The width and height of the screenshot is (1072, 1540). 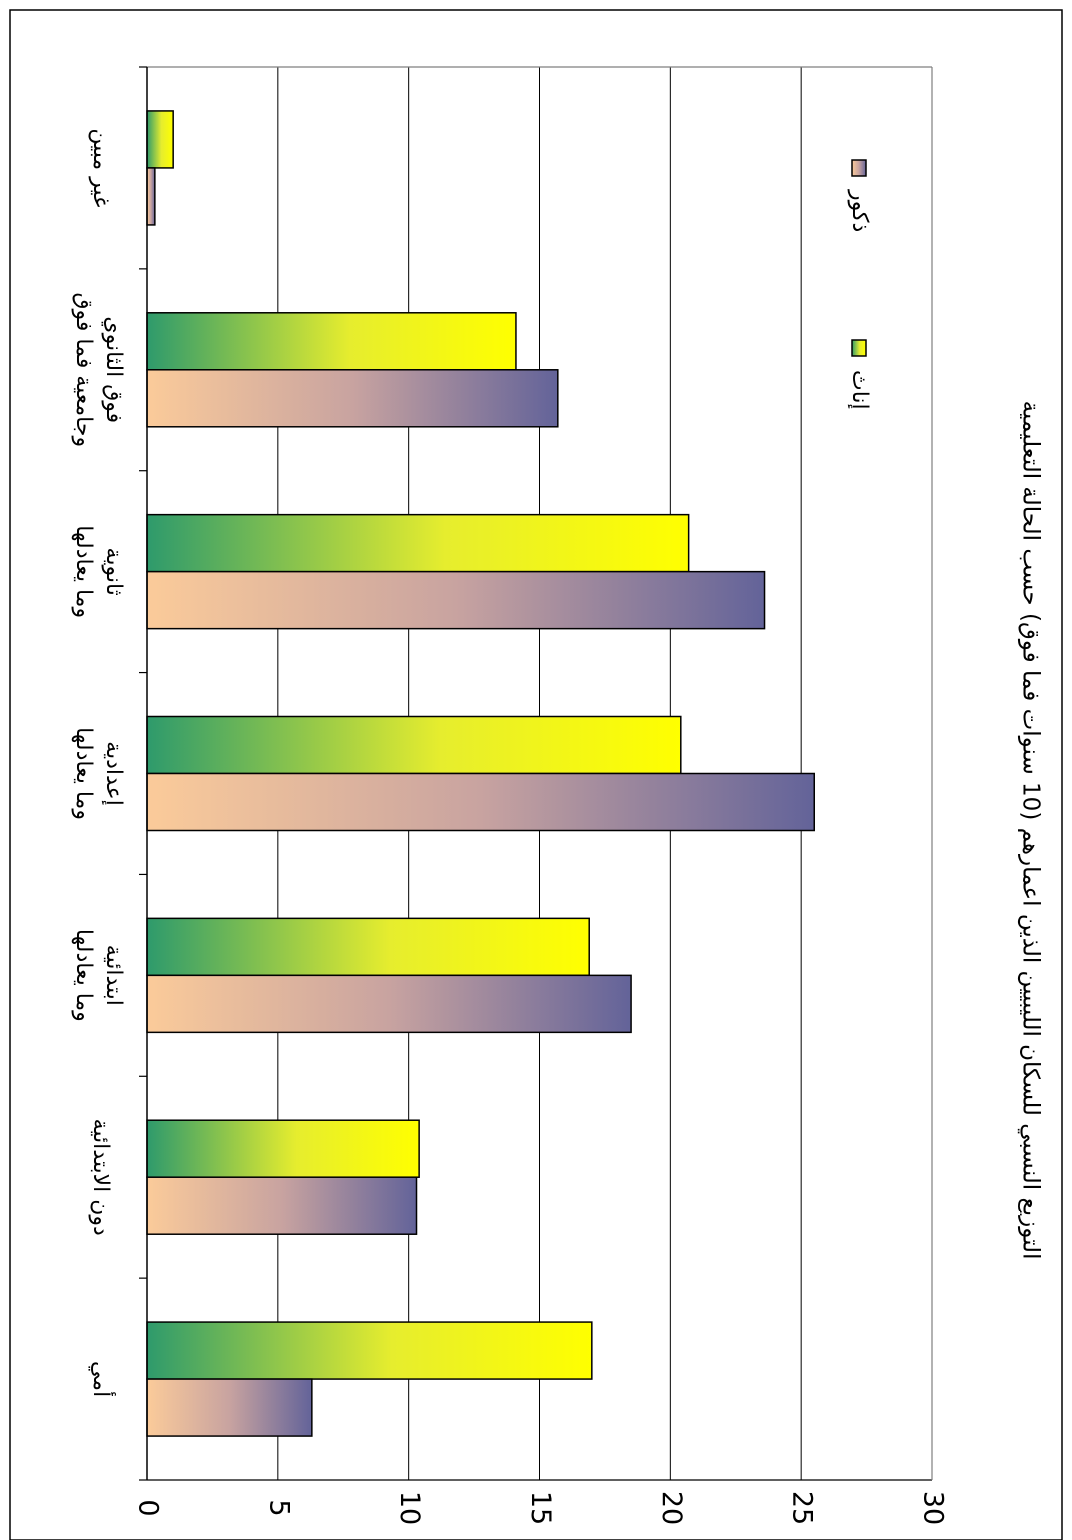 I want to click on category-label-line: وجامعية فما فوق, so click(x=83, y=369).